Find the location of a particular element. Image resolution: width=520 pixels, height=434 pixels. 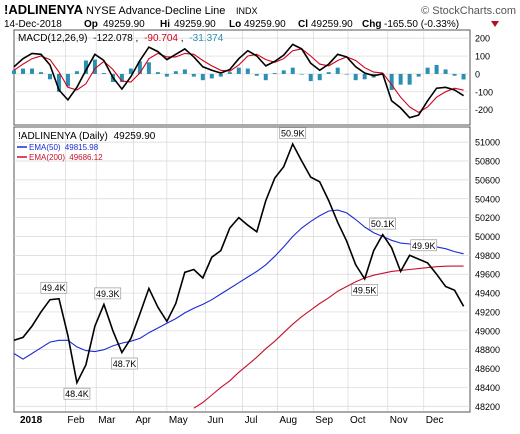

x-axis: 2018 Feb Mar Apr May Jun Jul Aug Sep Oct Nov Dec is located at coordinates (232, 420).